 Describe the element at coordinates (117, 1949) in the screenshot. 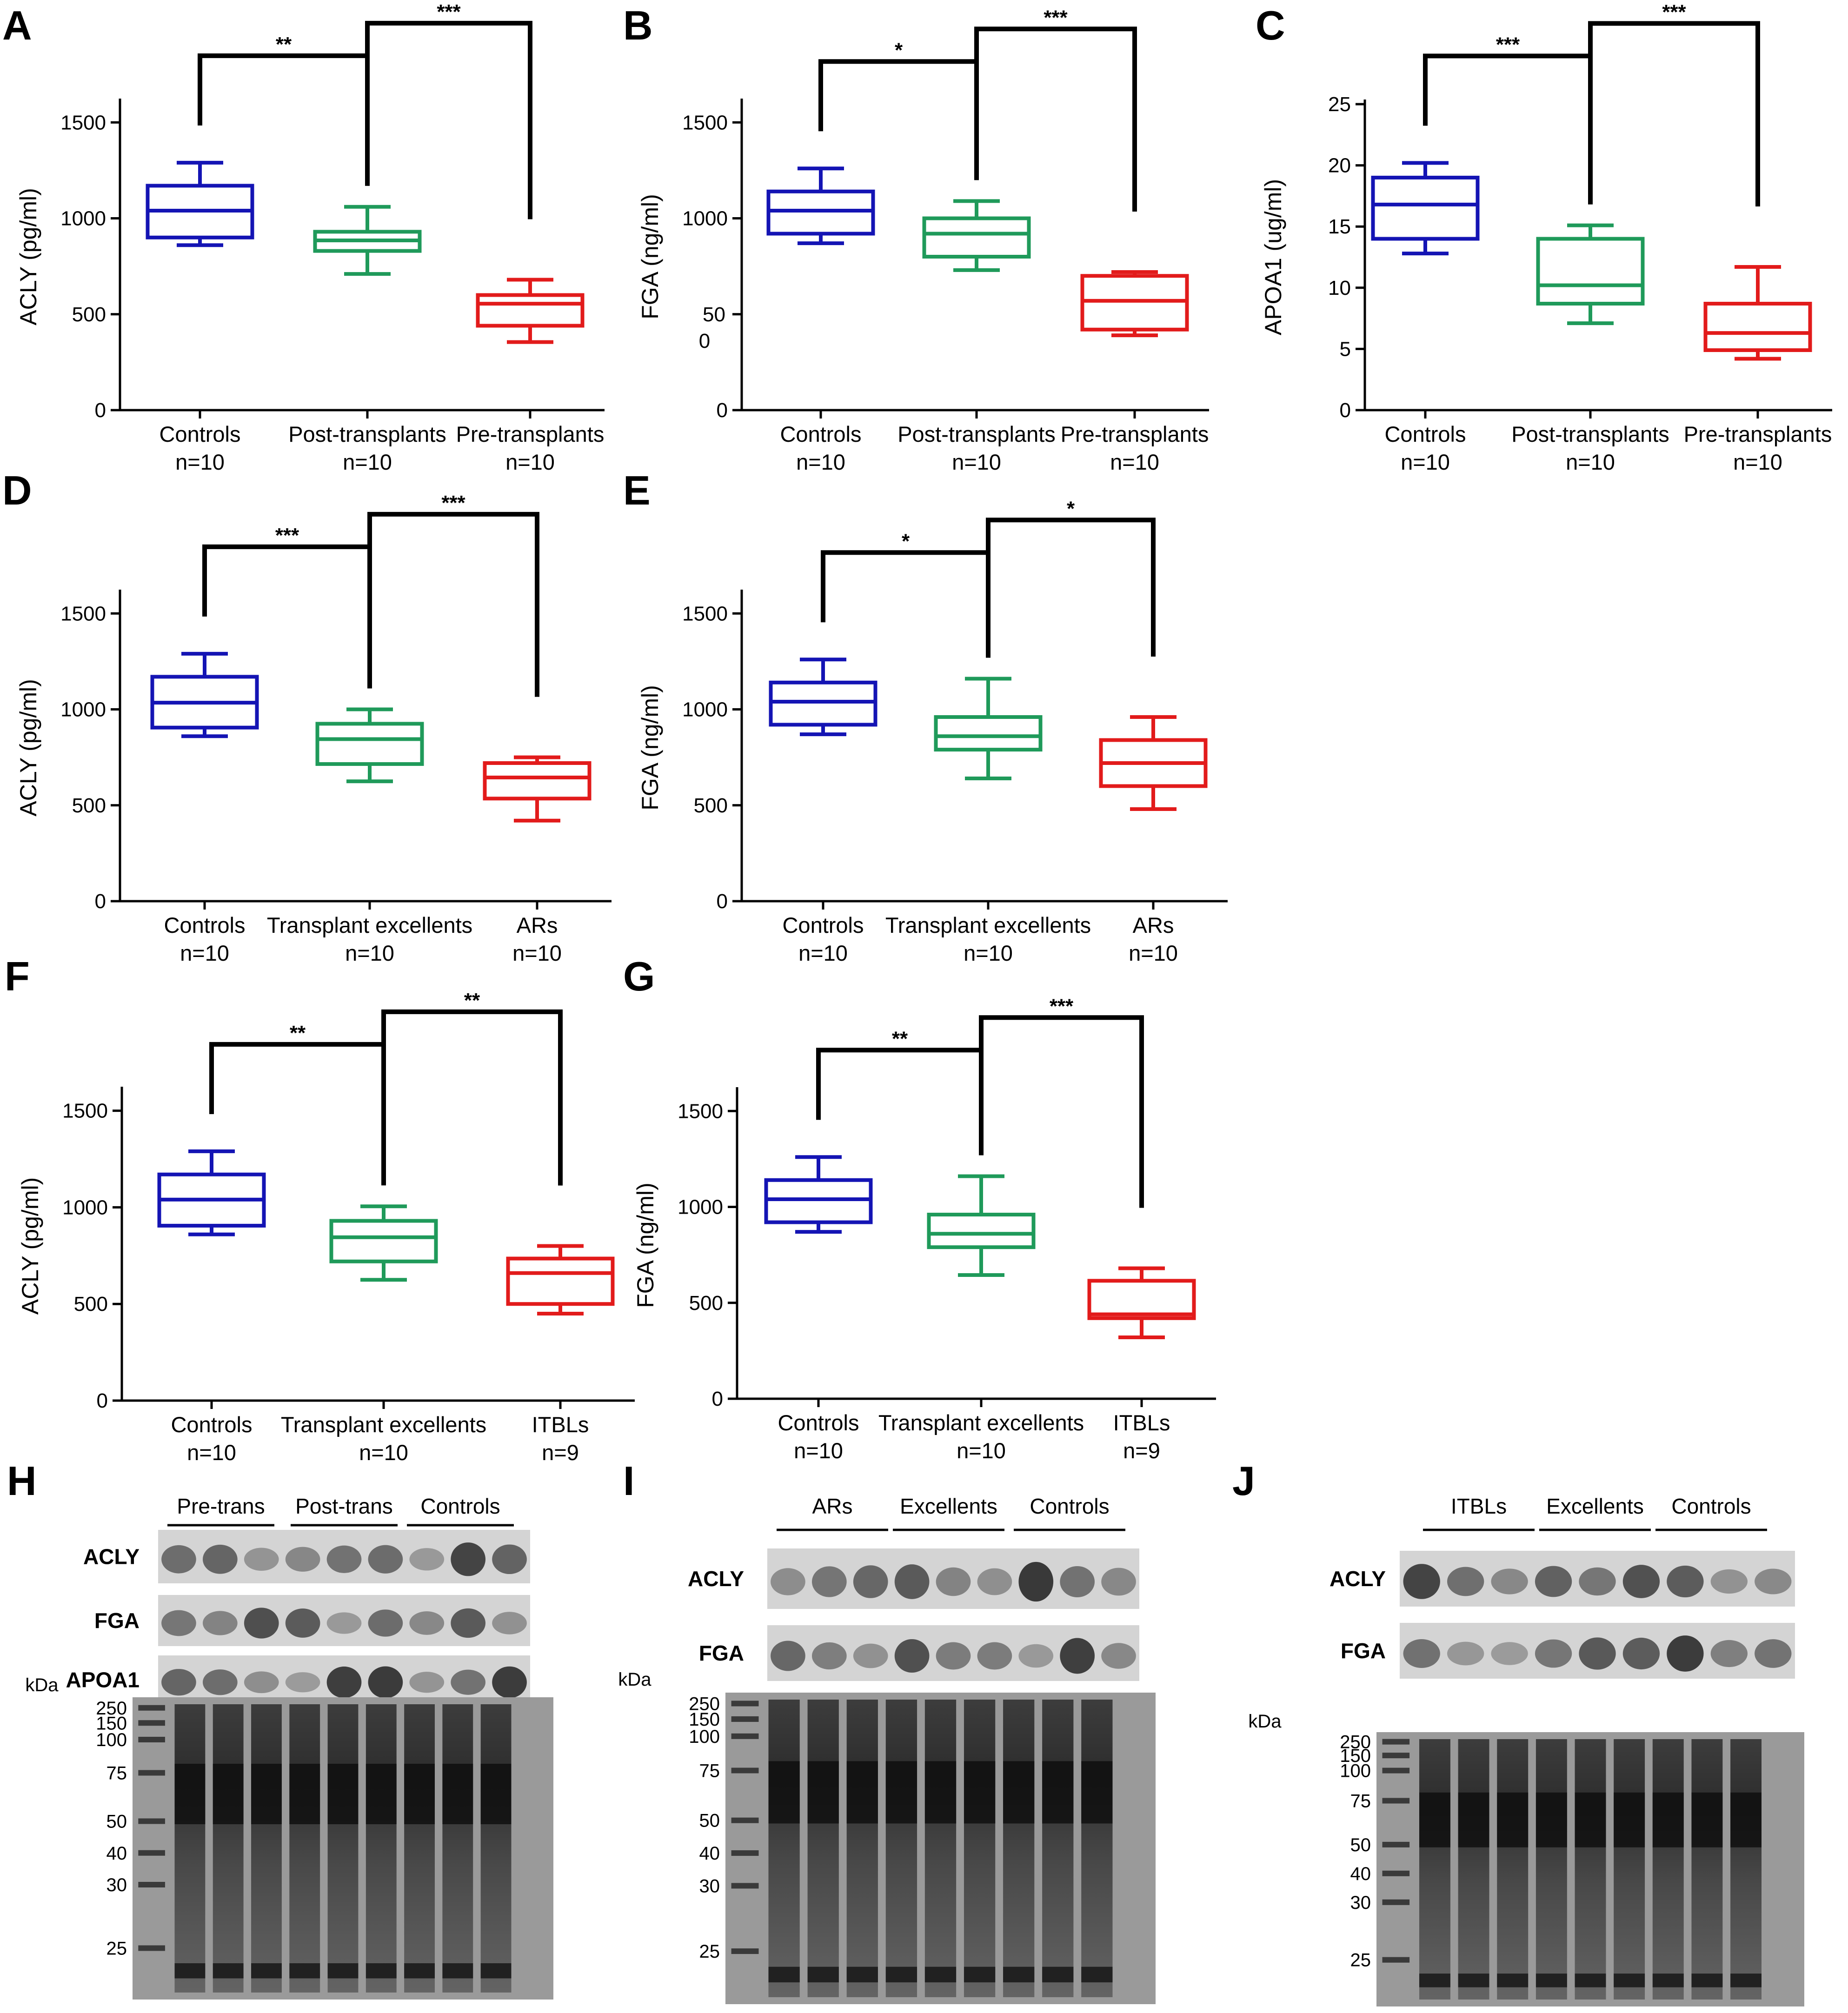

I see `marker-size-label: 25` at that location.